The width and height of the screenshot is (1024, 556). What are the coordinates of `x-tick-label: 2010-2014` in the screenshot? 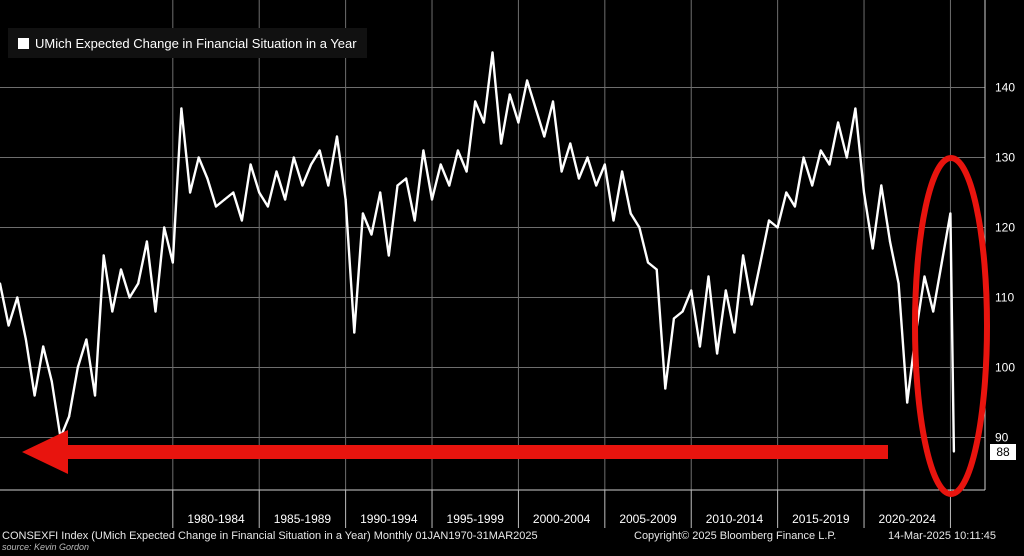 It's located at (735, 519).